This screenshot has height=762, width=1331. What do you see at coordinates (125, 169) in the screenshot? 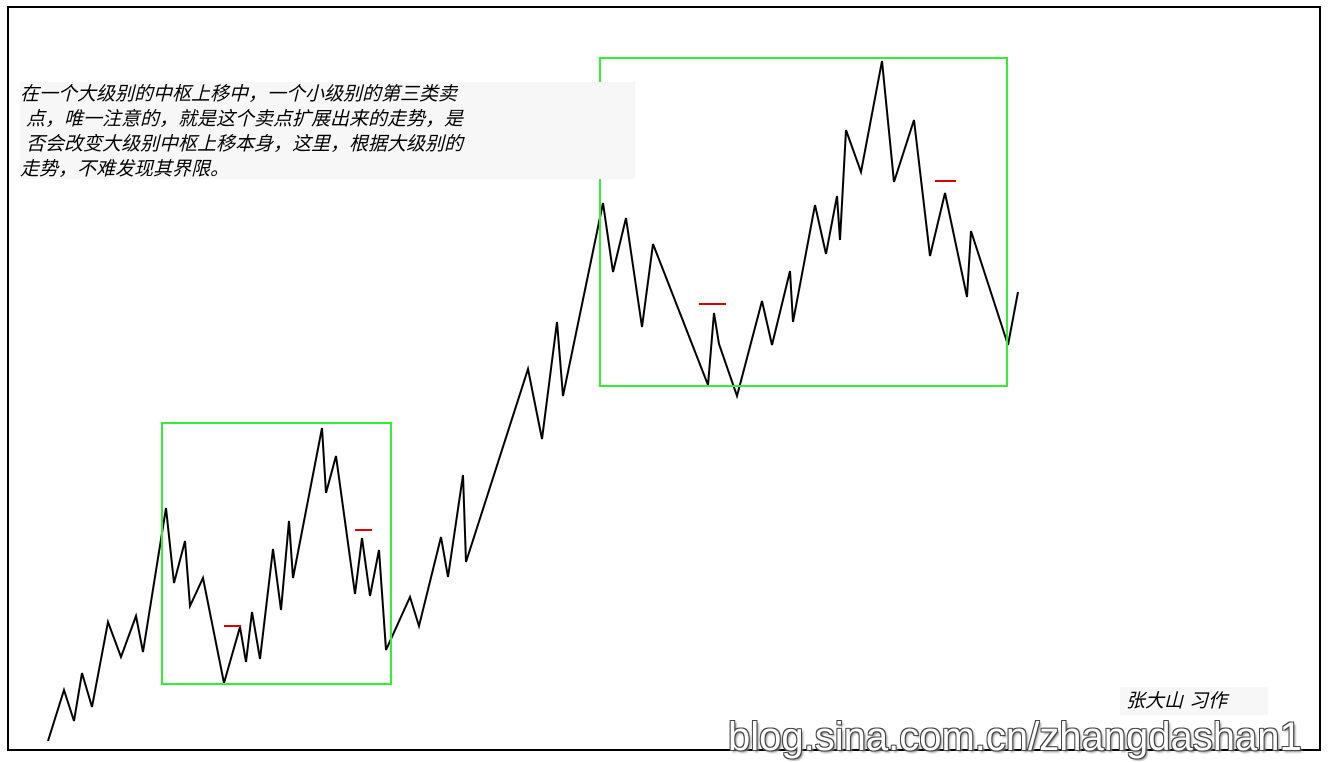
I see `annotation-line: 走势，不难发现其界限。` at bounding box center [125, 169].